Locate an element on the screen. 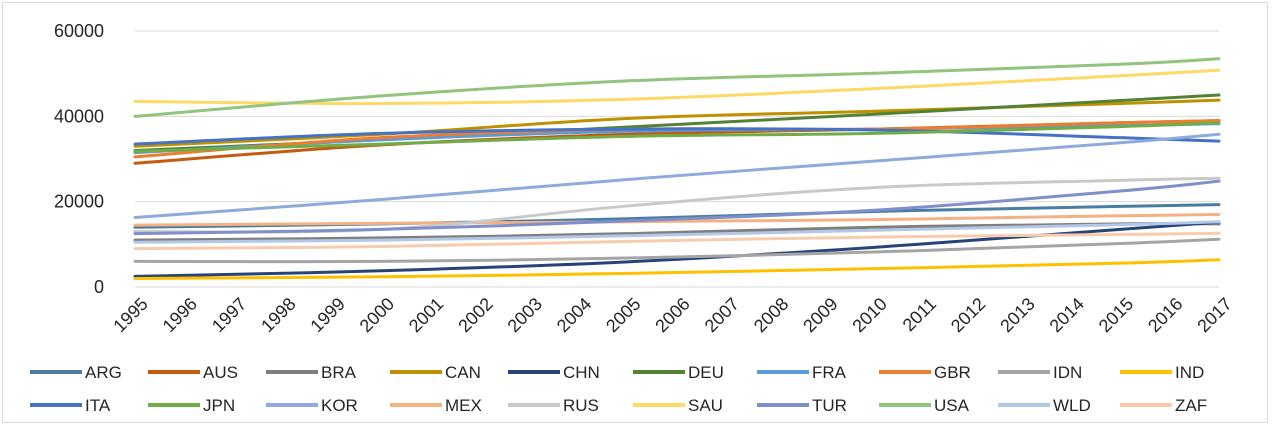 This screenshot has height=427, width=1272. x-tick-label: 2007 is located at coordinates (722, 315).